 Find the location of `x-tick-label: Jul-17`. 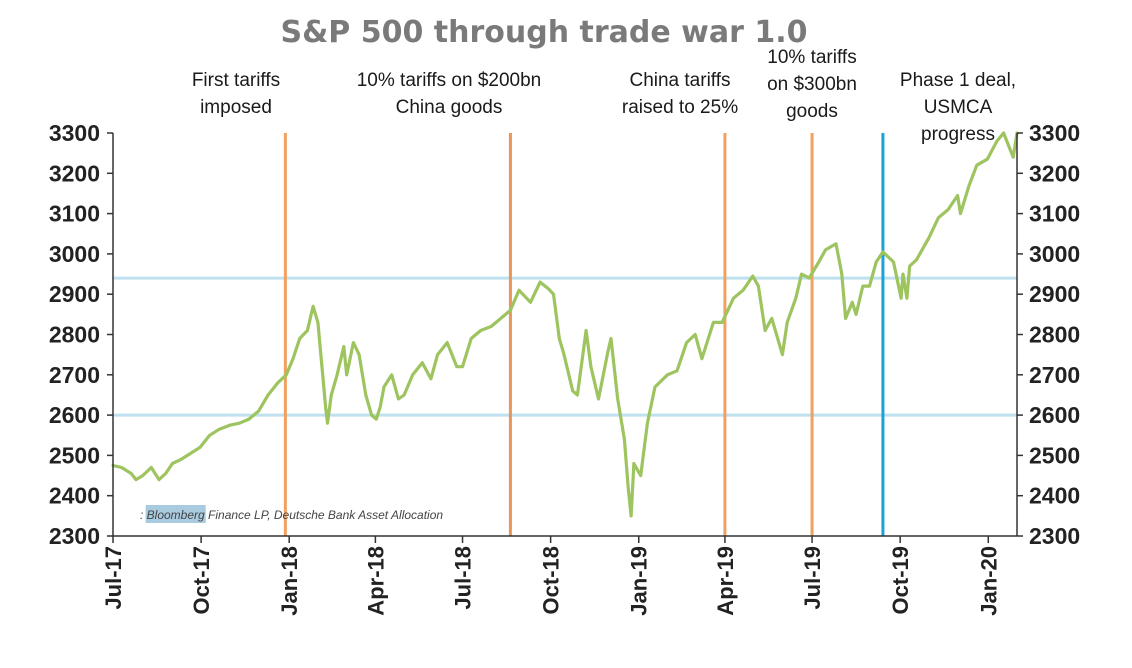

x-tick-label: Jul-17 is located at coordinates (113, 578).